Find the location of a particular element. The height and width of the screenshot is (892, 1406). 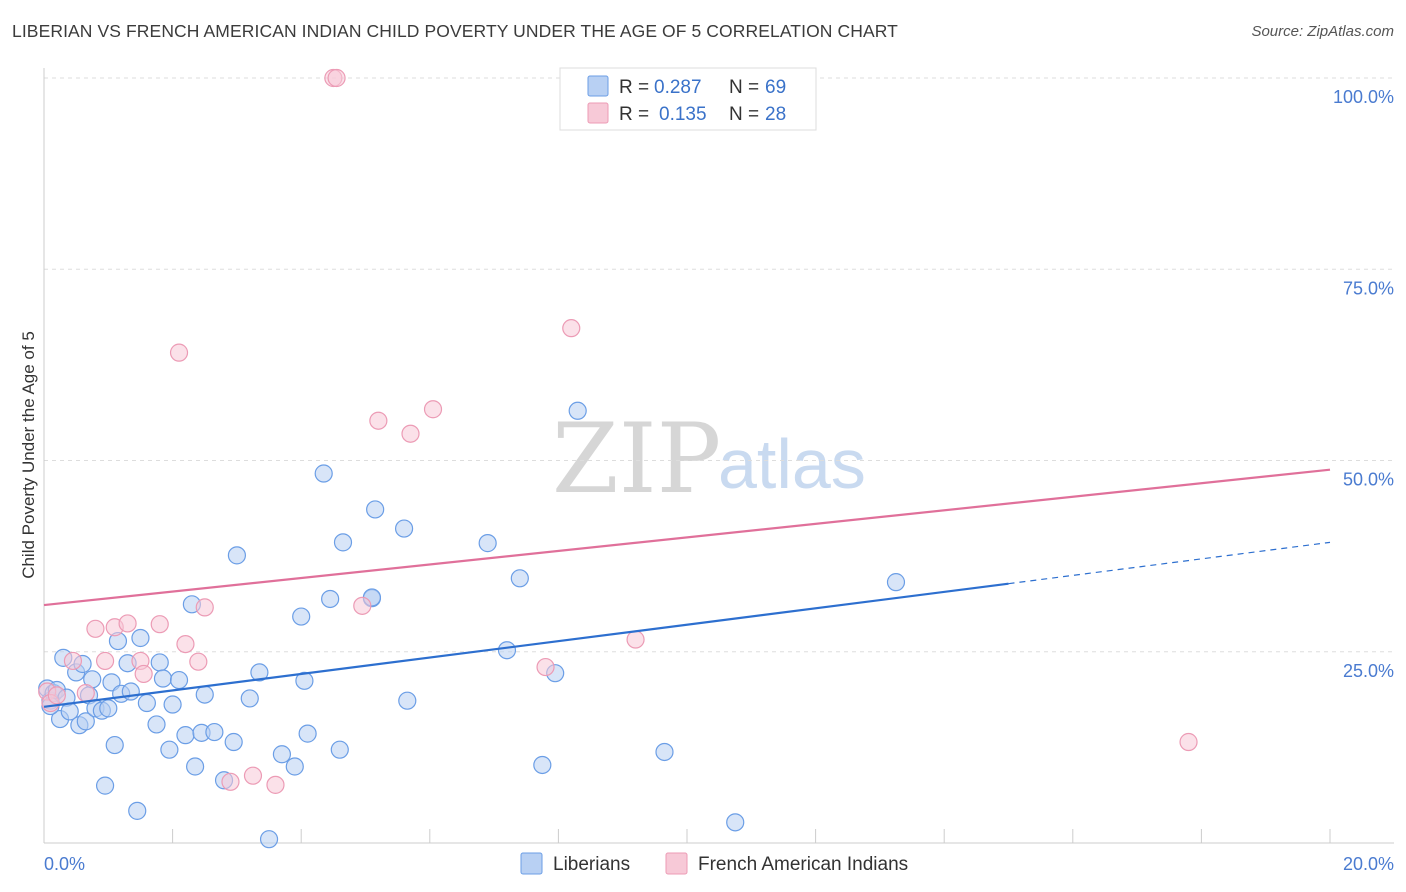

series-legend-label-liberians: Liberians is located at coordinates (591, 864).